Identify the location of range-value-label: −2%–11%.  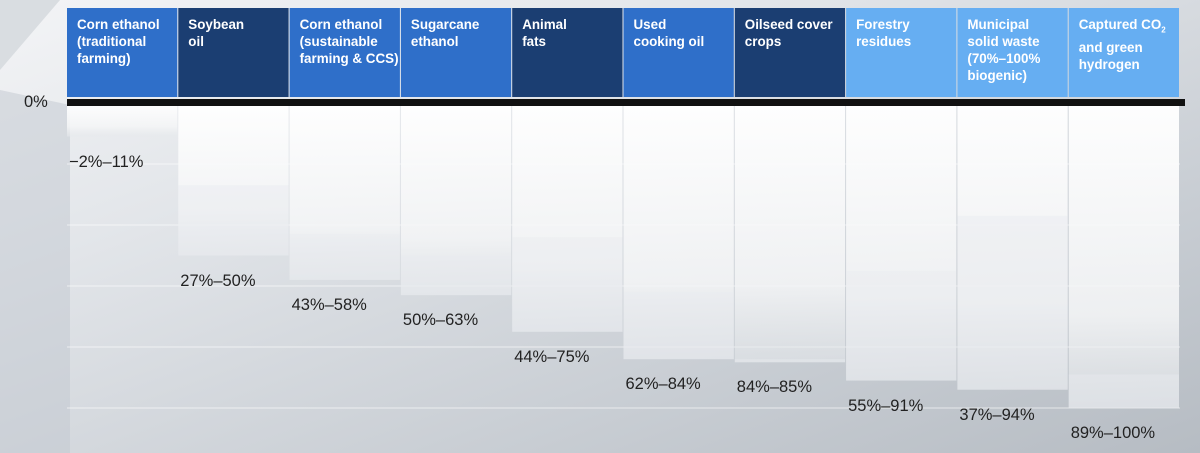
(106, 161).